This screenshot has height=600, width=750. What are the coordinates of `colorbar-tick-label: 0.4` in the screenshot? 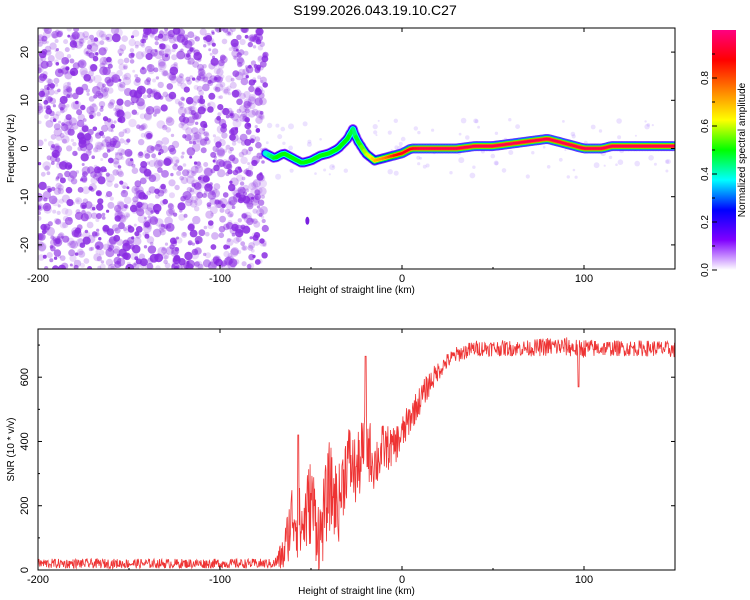 It's located at (705, 174).